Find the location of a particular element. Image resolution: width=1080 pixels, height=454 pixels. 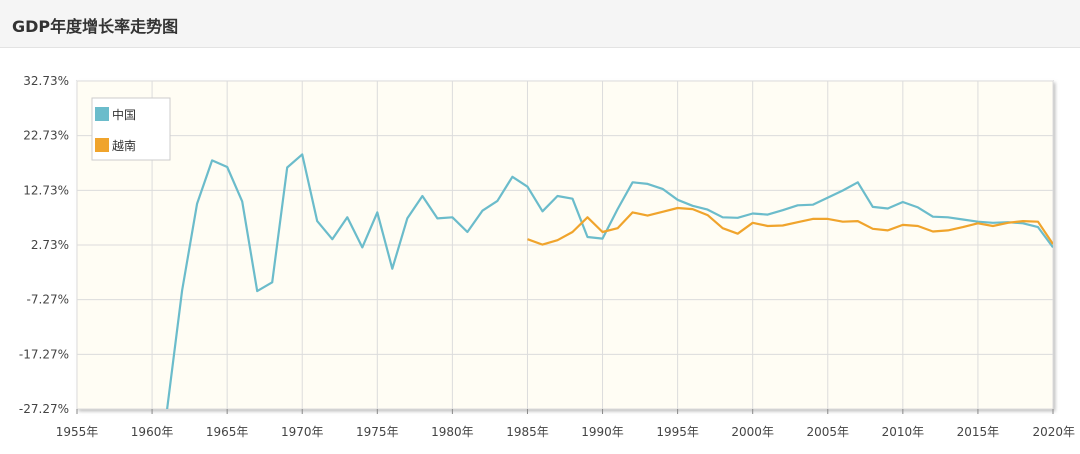

y-tick-label: 22.73% is located at coordinates (46, 136).